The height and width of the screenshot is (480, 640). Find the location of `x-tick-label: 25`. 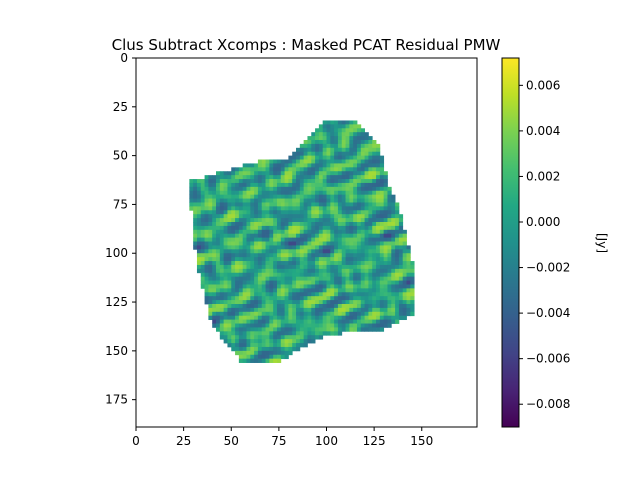

x-tick-label: 25 is located at coordinates (183, 441).